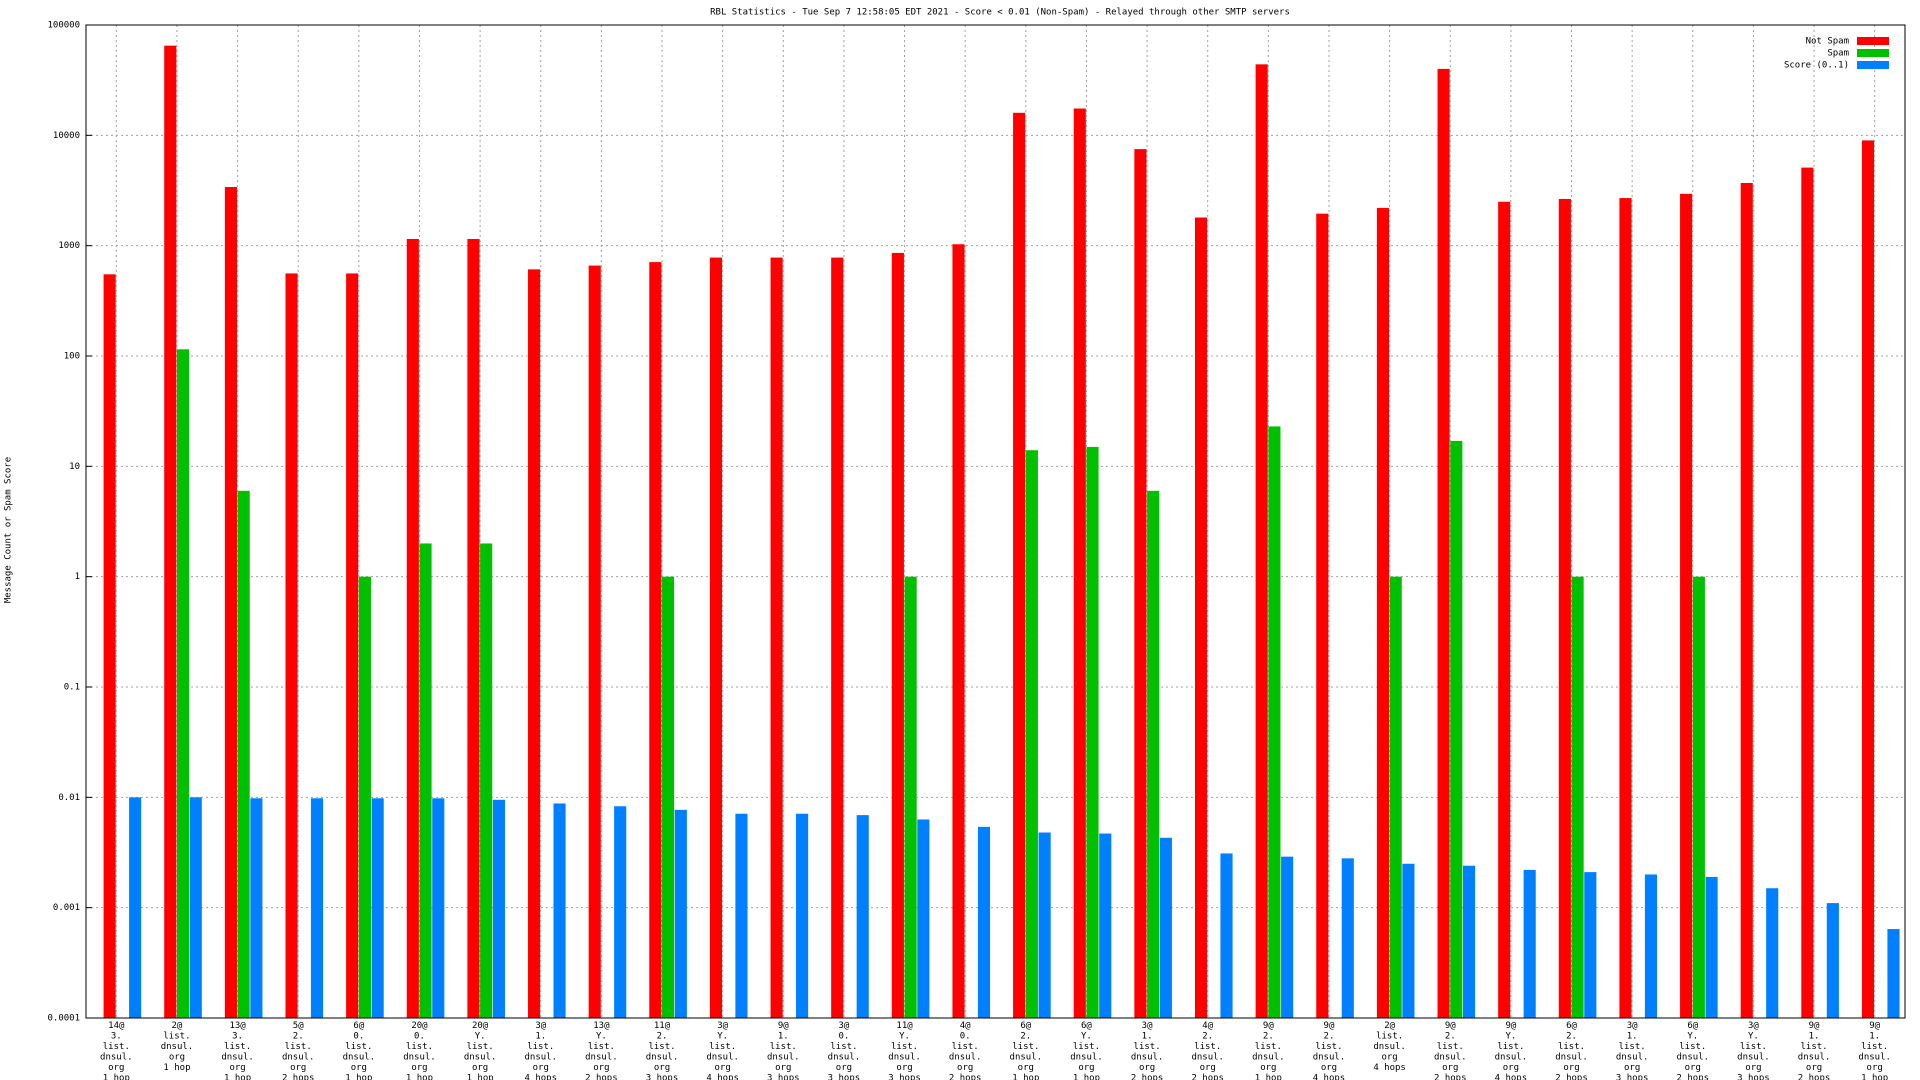 The height and width of the screenshot is (1080, 1920). Describe the element at coordinates (1026, 1050) in the screenshot. I see `x-tick-label: 6@ 2. list. dnsul. org 1 hop` at that location.